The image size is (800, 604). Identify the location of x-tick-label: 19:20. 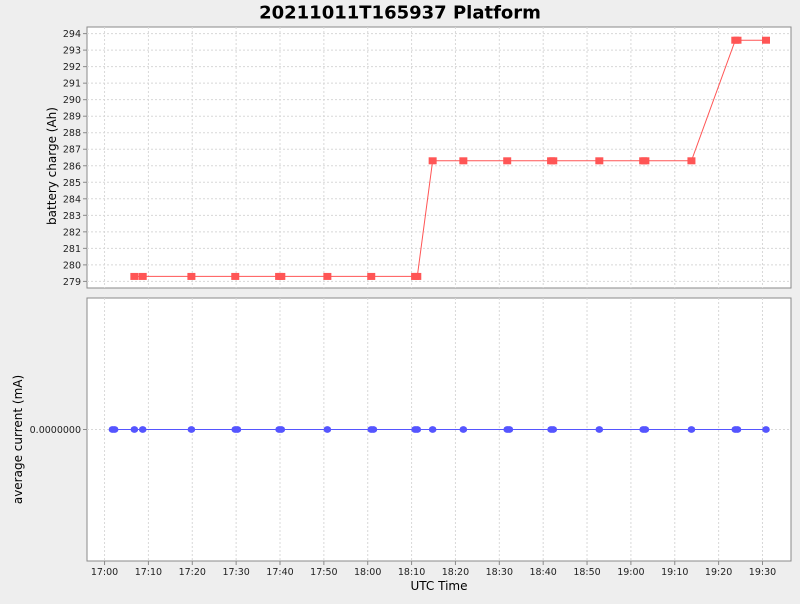
(718, 572).